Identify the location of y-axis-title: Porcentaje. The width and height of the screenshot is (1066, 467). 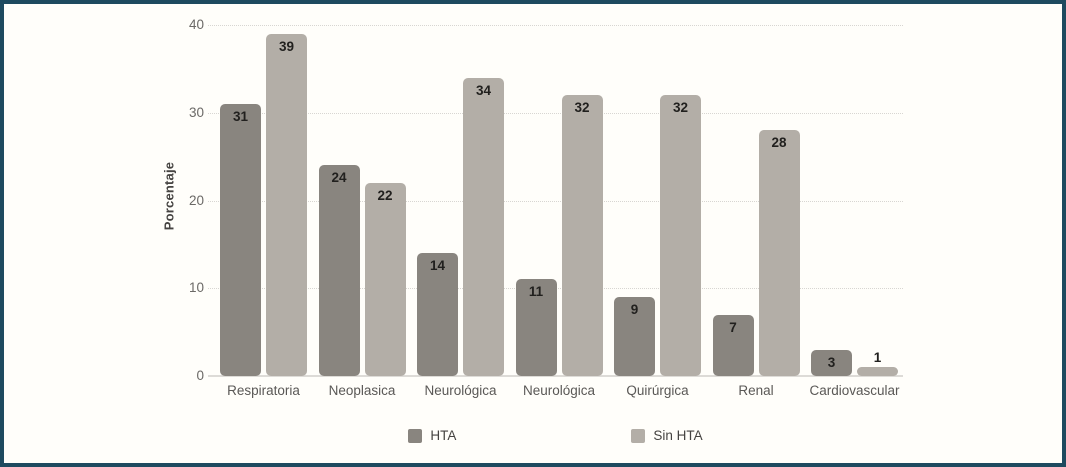
(169, 196).